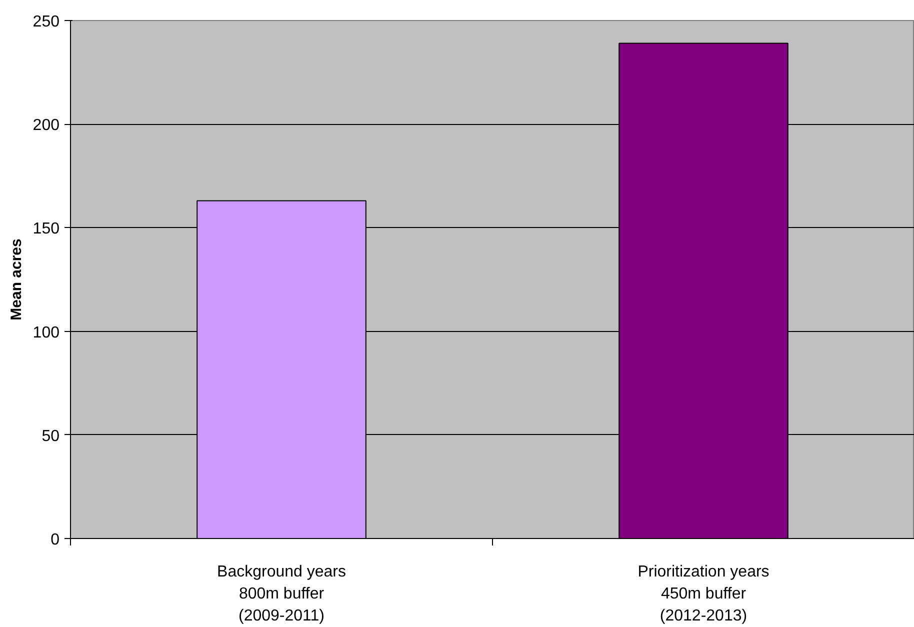 The height and width of the screenshot is (627, 914). I want to click on x-tick-label: Prioritization years 450m buffer (2012-2013), so click(704, 594).